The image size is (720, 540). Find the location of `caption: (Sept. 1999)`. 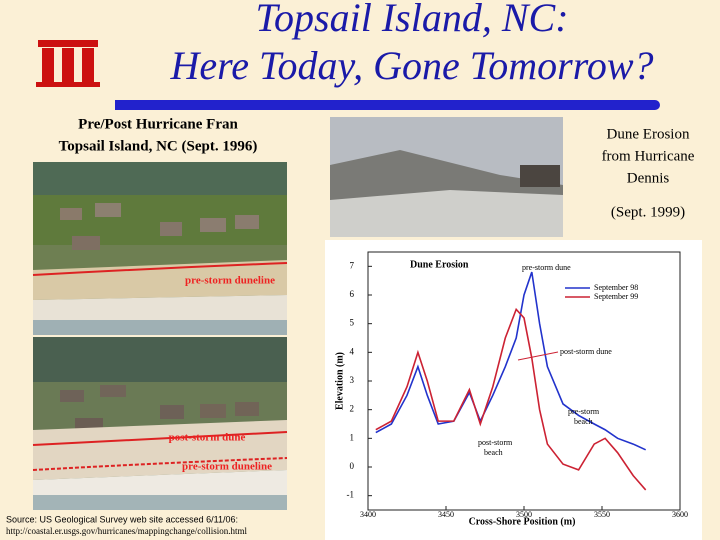

caption: (Sept. 1999) is located at coordinates (648, 212).